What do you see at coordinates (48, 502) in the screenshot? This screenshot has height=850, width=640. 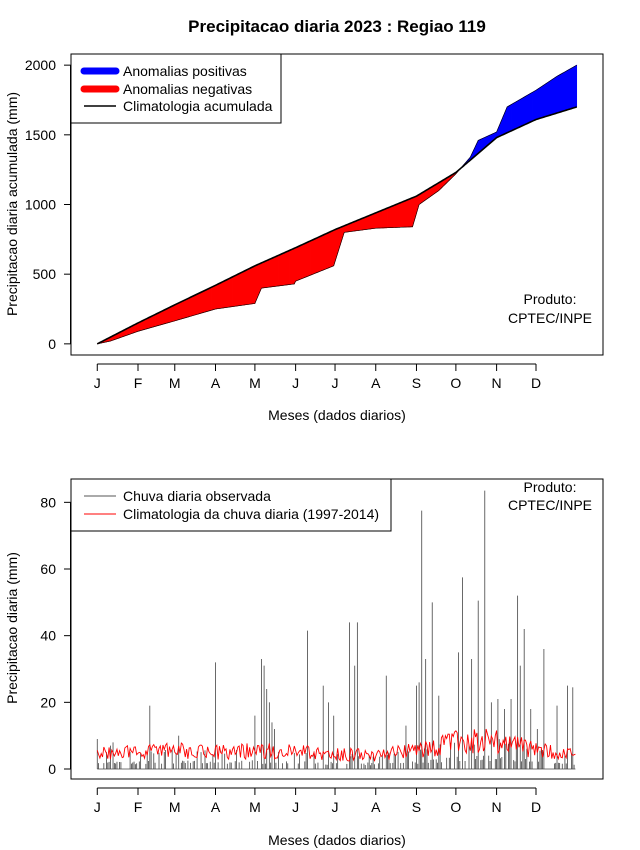 I see `bottom-y-tick-label: 80` at bounding box center [48, 502].